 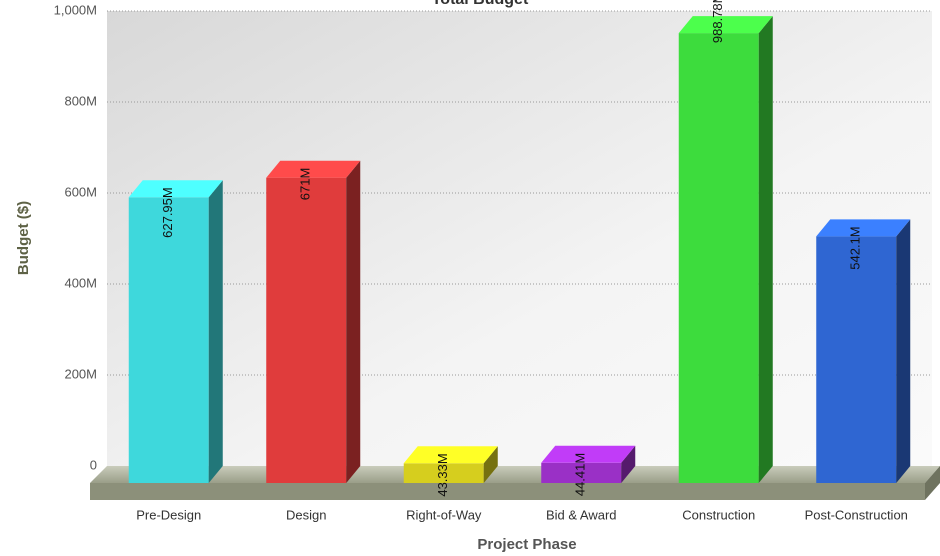 What do you see at coordinates (526, 544) in the screenshot?
I see `x-axis-title: Project Phase` at bounding box center [526, 544].